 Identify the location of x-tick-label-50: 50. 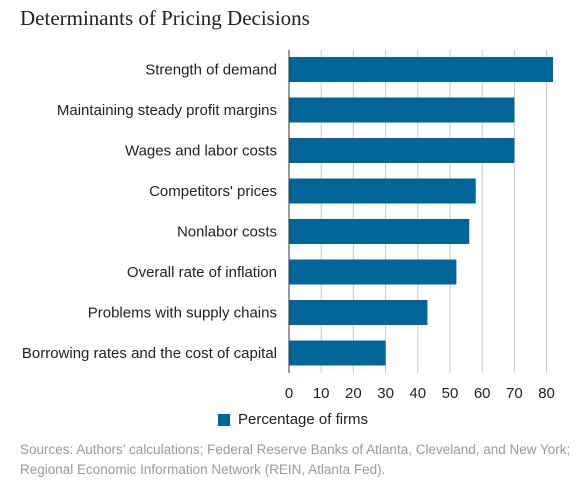
(450, 393).